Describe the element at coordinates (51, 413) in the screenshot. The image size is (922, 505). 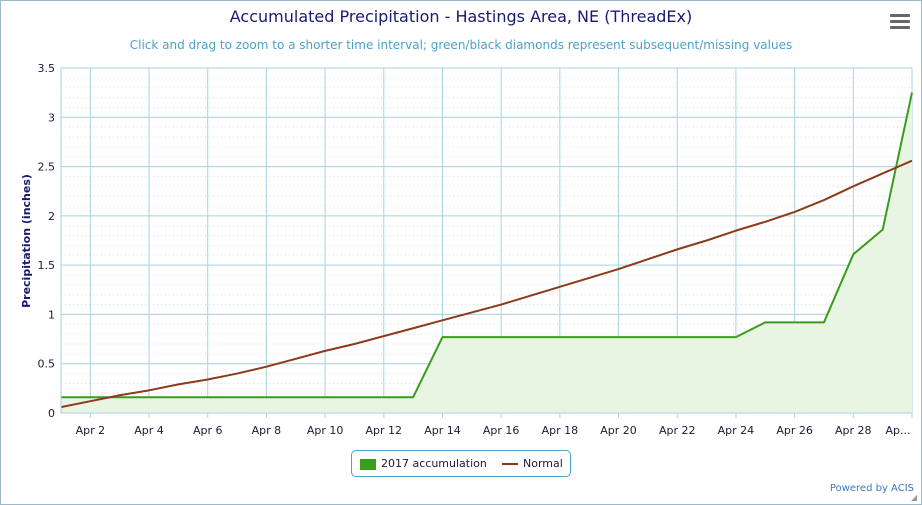
I see `y-tick-label: 0` at that location.